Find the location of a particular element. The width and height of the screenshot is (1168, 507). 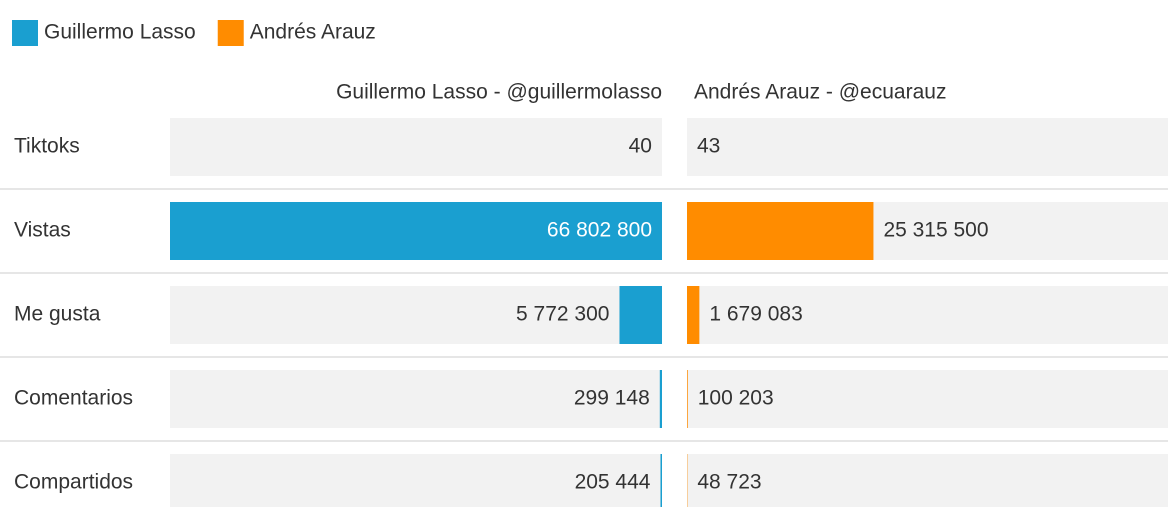

legend-label: Guillermo Lasso is located at coordinates (120, 32).